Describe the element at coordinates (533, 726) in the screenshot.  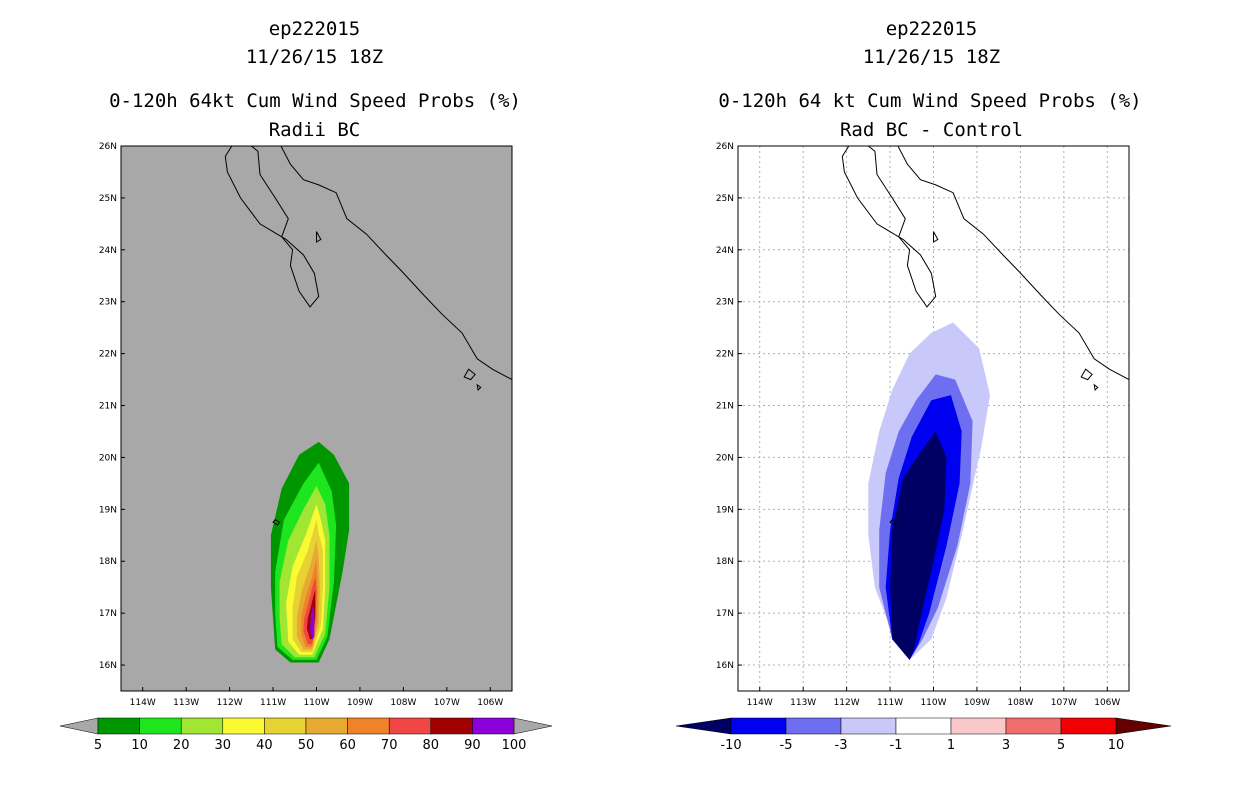
I see `colorbar-arrow-high` at that location.